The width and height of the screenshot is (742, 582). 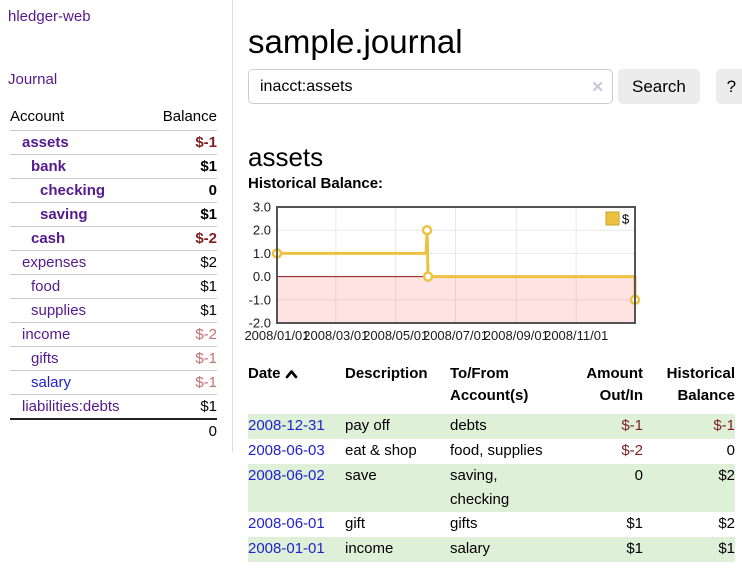 What do you see at coordinates (470, 548) in the screenshot?
I see `transaction-accounts: salary` at bounding box center [470, 548].